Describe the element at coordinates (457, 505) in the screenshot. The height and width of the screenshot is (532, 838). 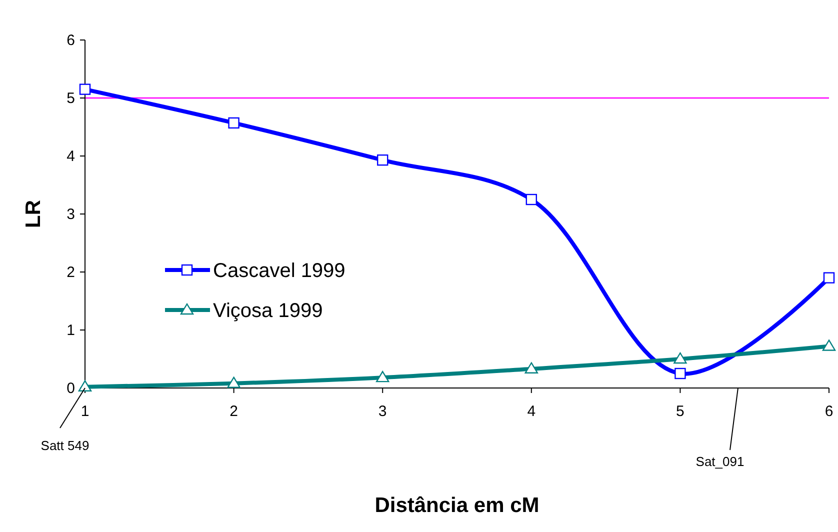
I see `x-axis-title: Distância em cM` at that location.